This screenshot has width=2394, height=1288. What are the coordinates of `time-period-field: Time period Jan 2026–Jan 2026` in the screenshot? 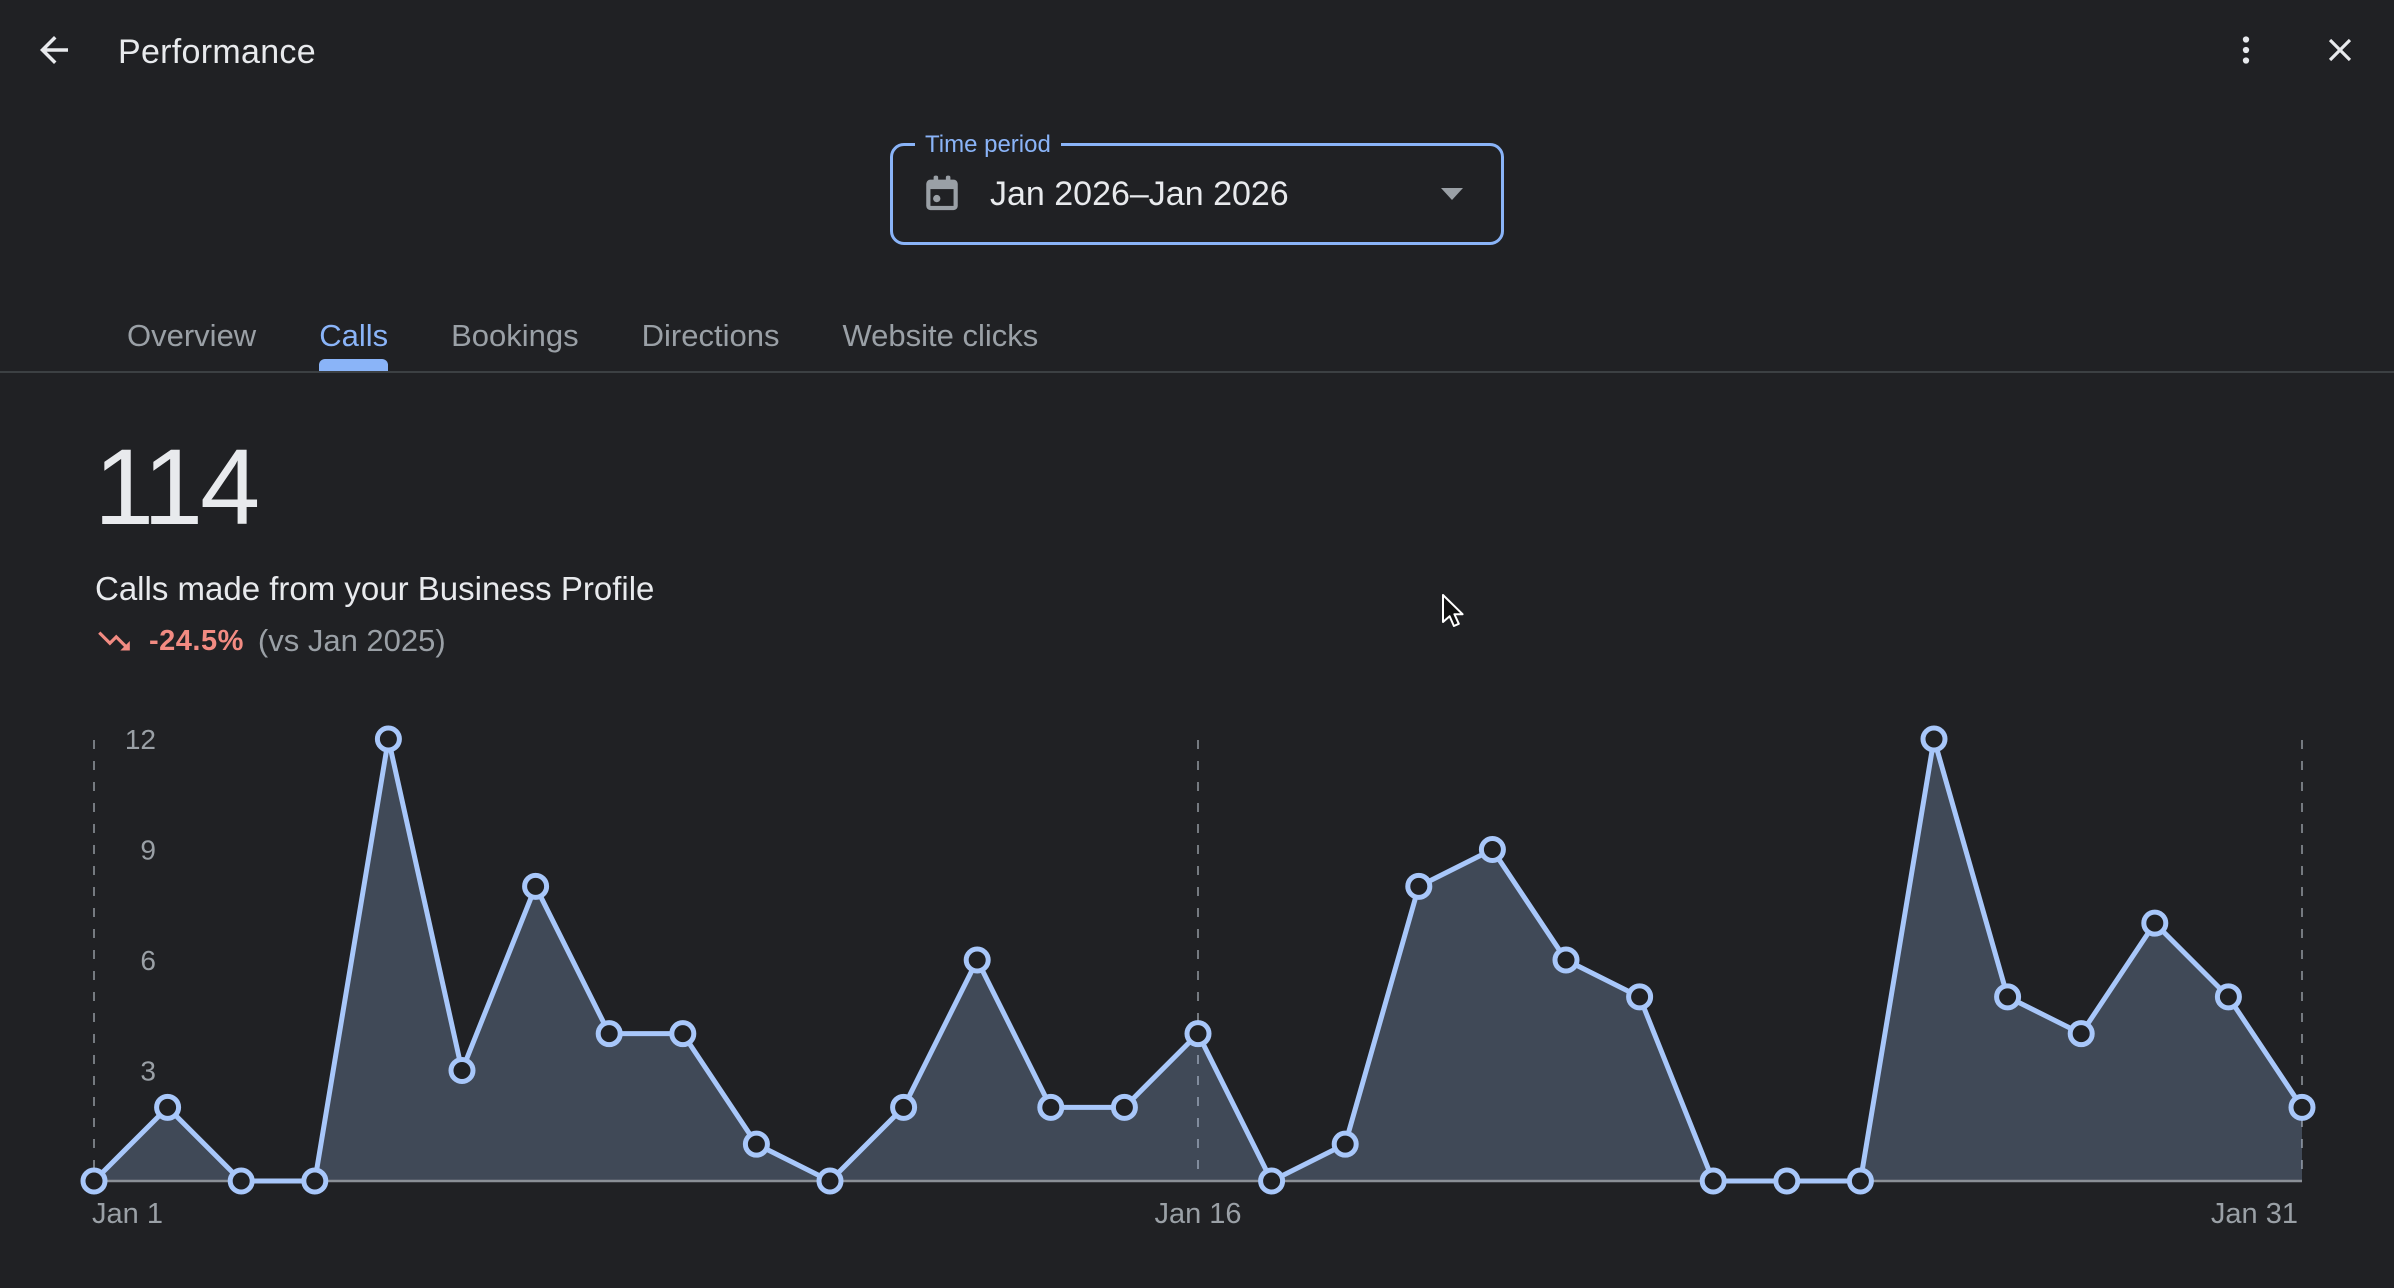 It's located at (1197, 187).